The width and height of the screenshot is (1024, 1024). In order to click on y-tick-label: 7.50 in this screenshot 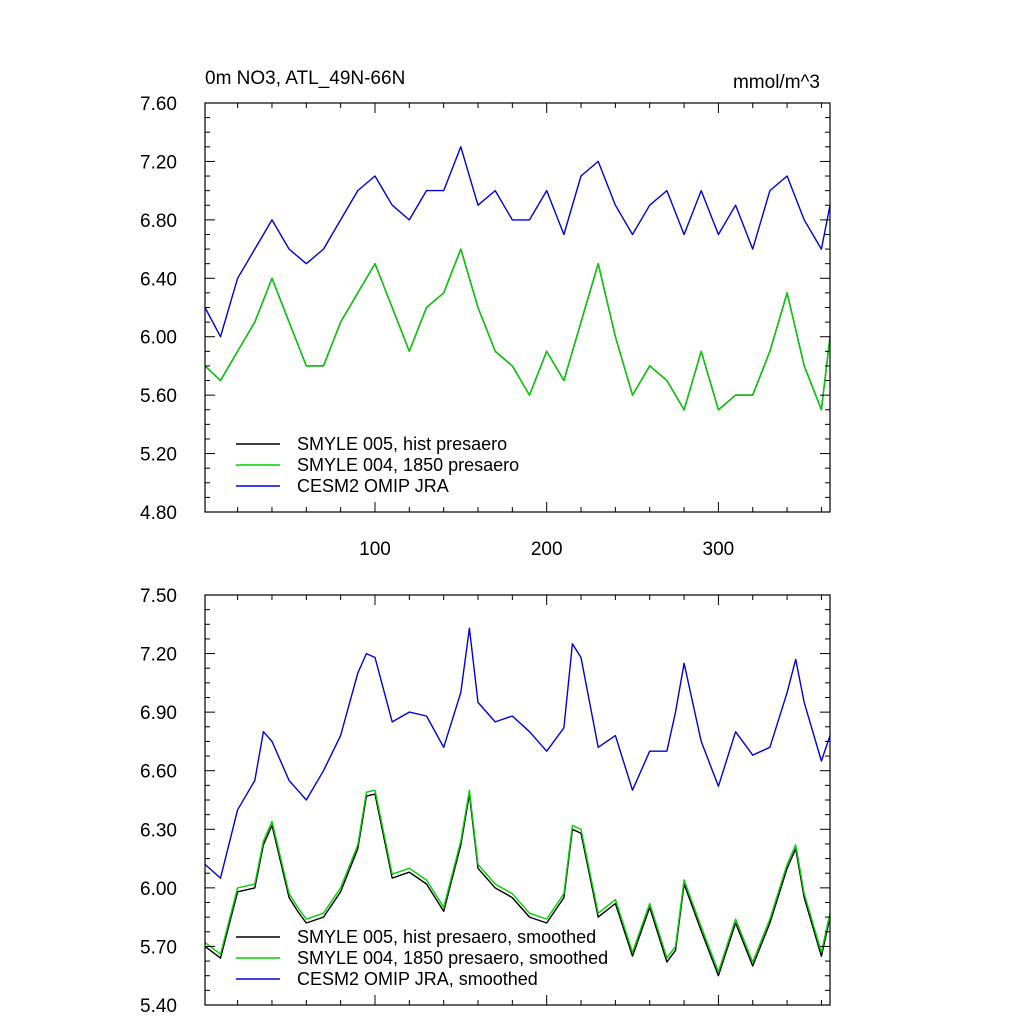, I will do `click(158, 596)`.